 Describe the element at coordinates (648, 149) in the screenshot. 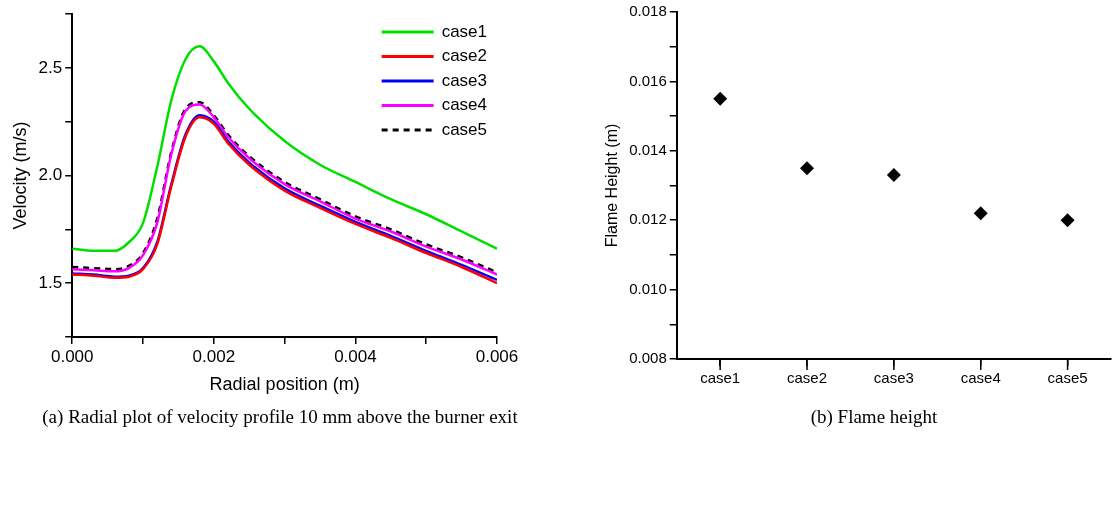

I see `y-tick-label: 0.014` at that location.